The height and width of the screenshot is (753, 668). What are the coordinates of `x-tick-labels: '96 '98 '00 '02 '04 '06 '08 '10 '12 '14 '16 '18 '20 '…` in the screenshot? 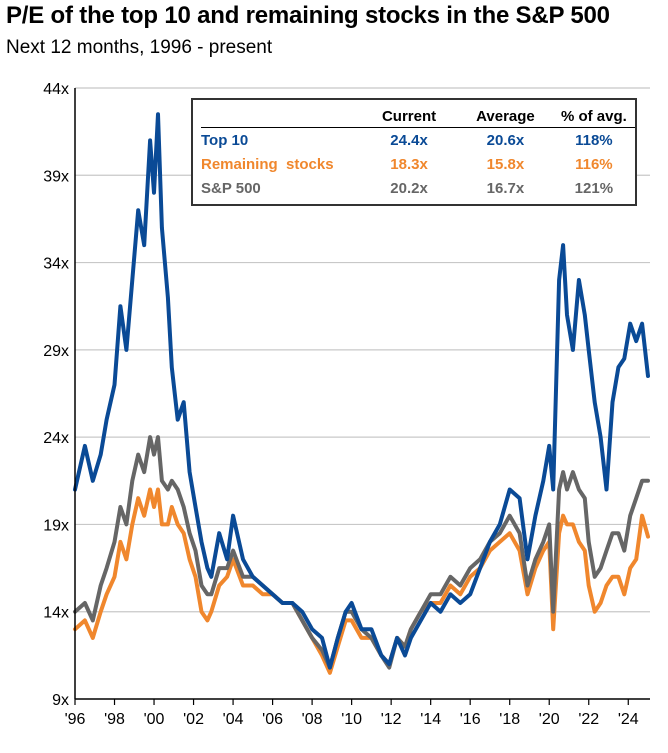 It's located at (352, 713).